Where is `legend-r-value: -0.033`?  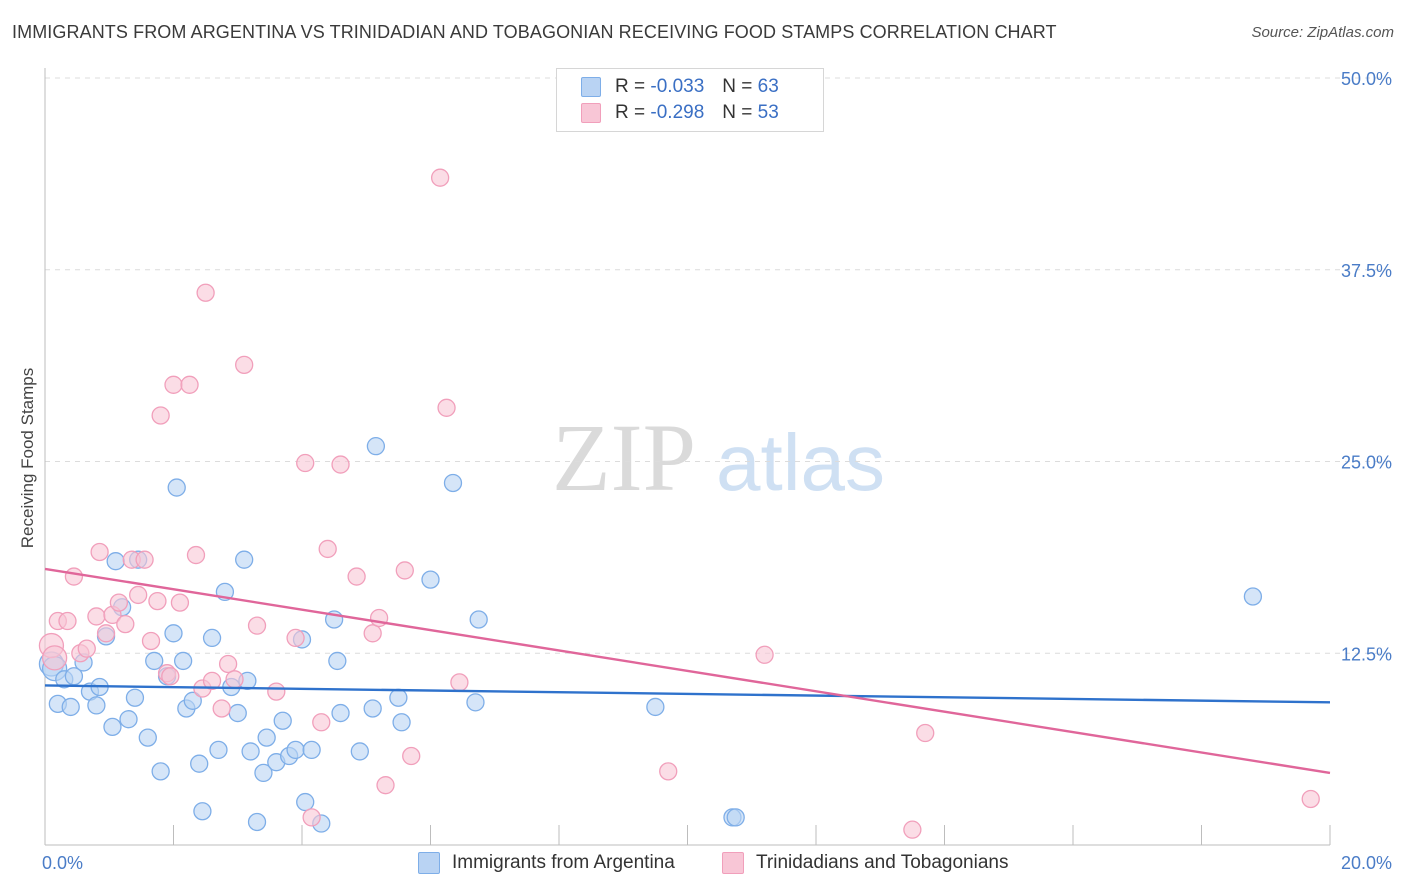
legend-r-value: -0.033 is located at coordinates (677, 86).